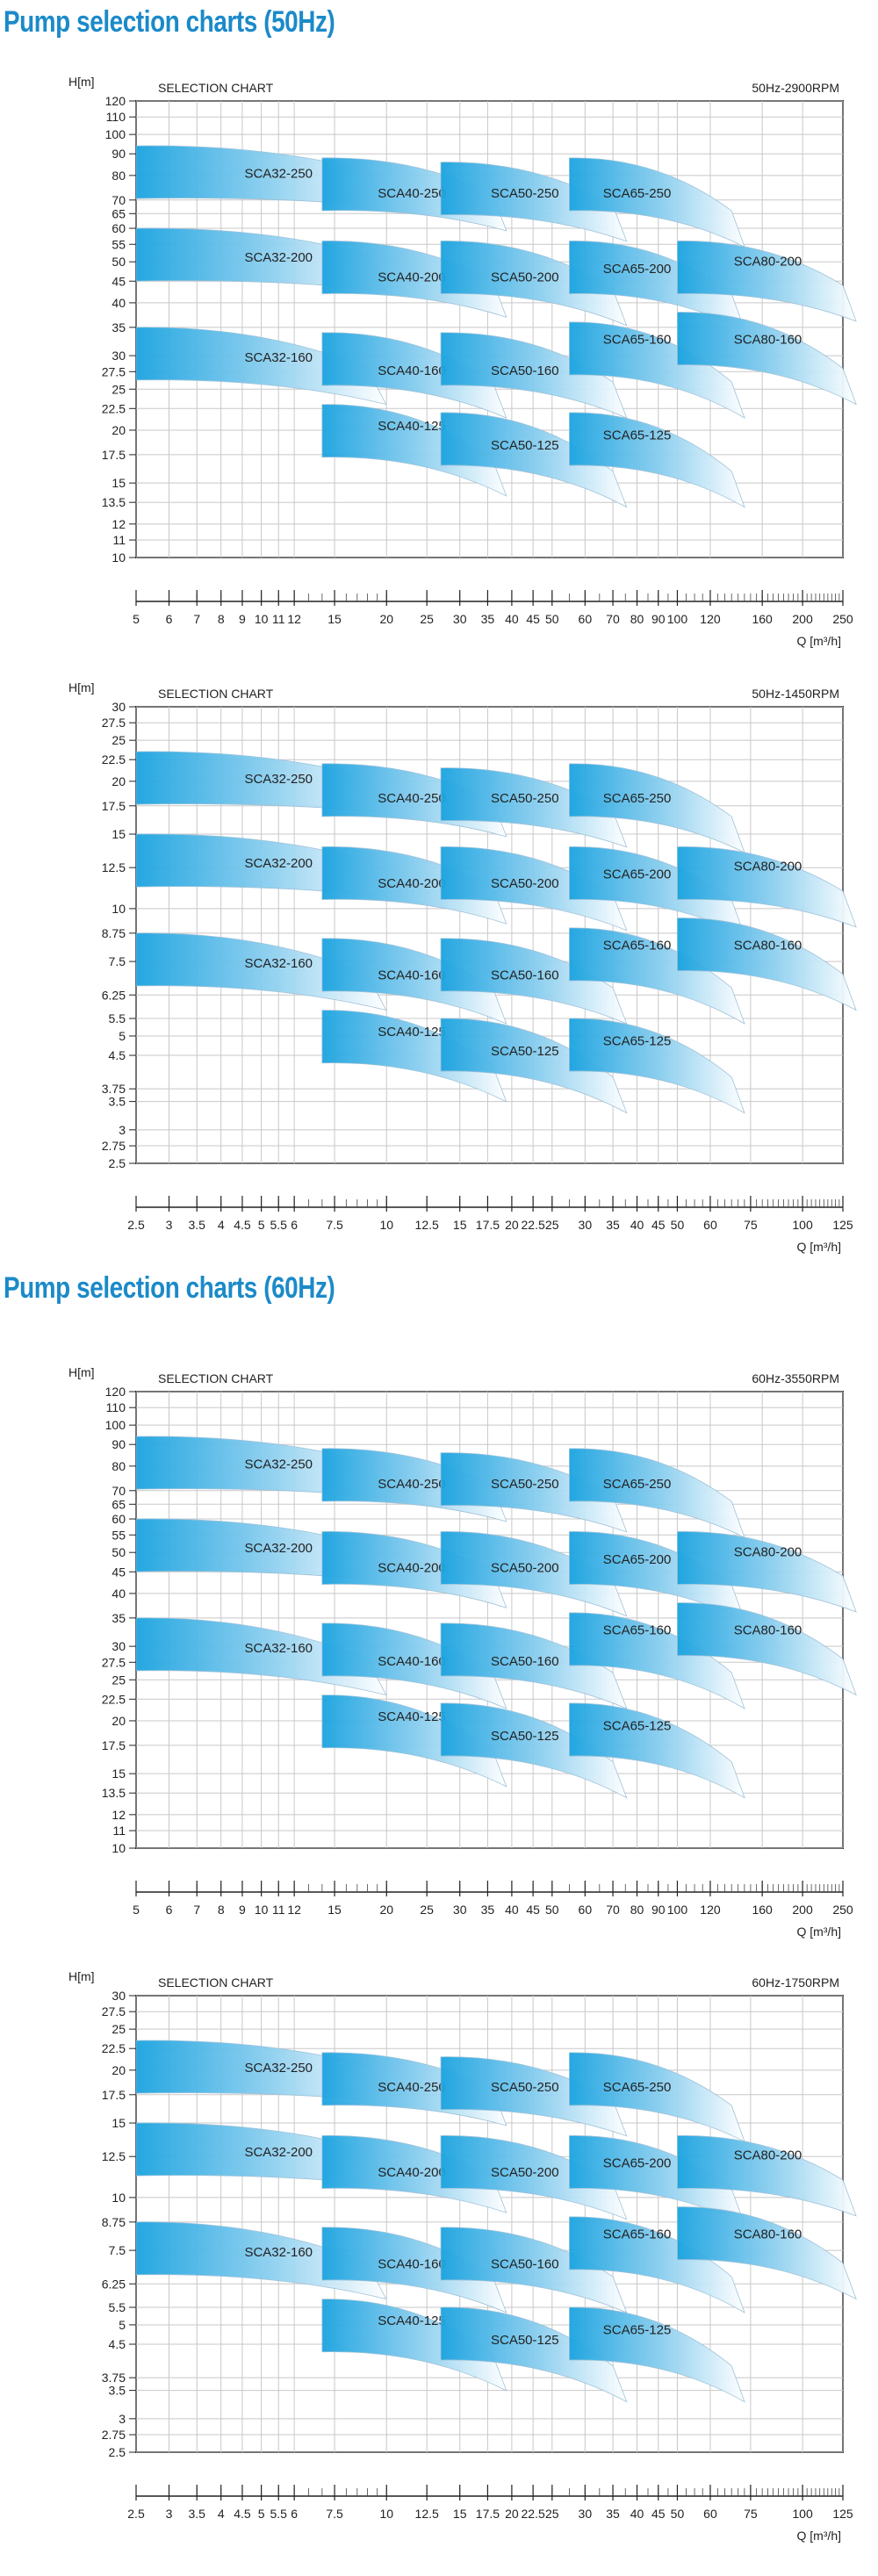 The image size is (878, 2576). What do you see at coordinates (119, 1572) in the screenshot?
I see `y-tick-label: 45` at bounding box center [119, 1572].